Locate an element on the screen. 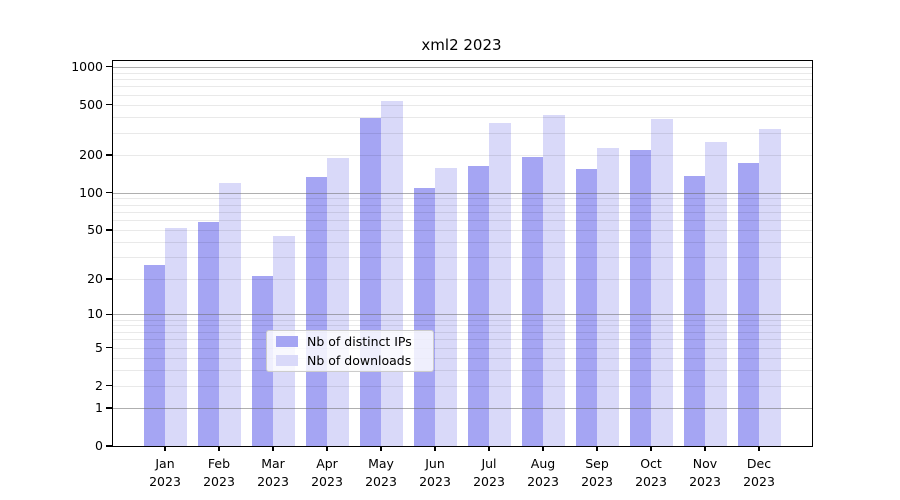  x-tick-oct is located at coordinates (651, 448).